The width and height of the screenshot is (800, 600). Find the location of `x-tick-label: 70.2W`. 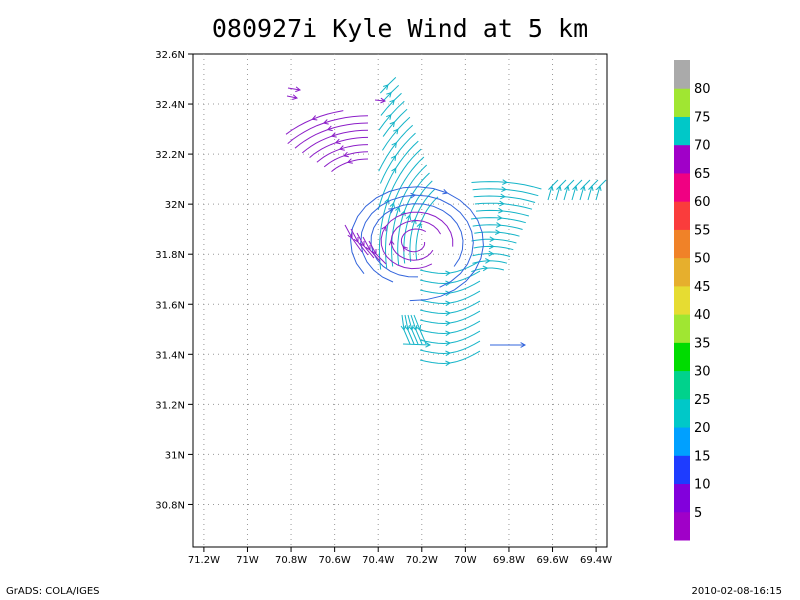

x-tick-label: 70.2W is located at coordinates (422, 560).